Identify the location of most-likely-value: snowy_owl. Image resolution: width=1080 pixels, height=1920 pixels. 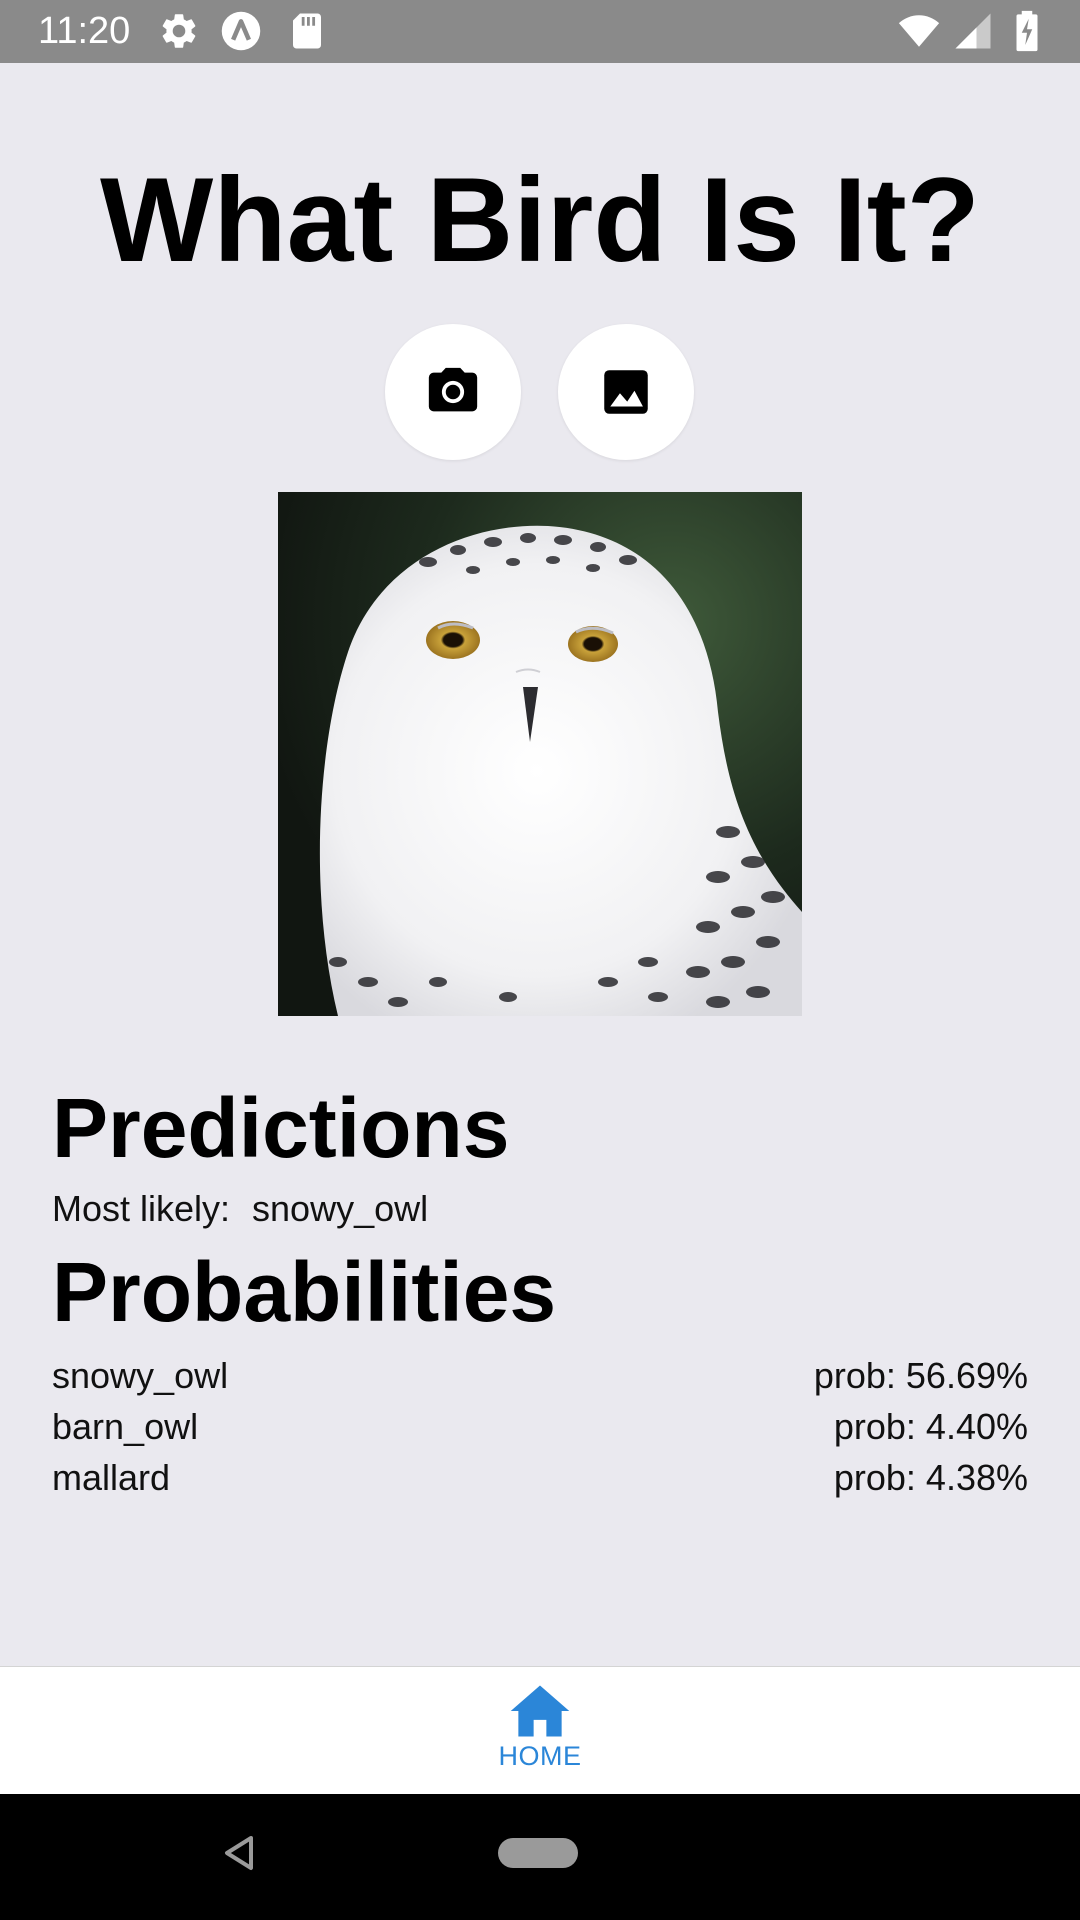
(340, 1208).